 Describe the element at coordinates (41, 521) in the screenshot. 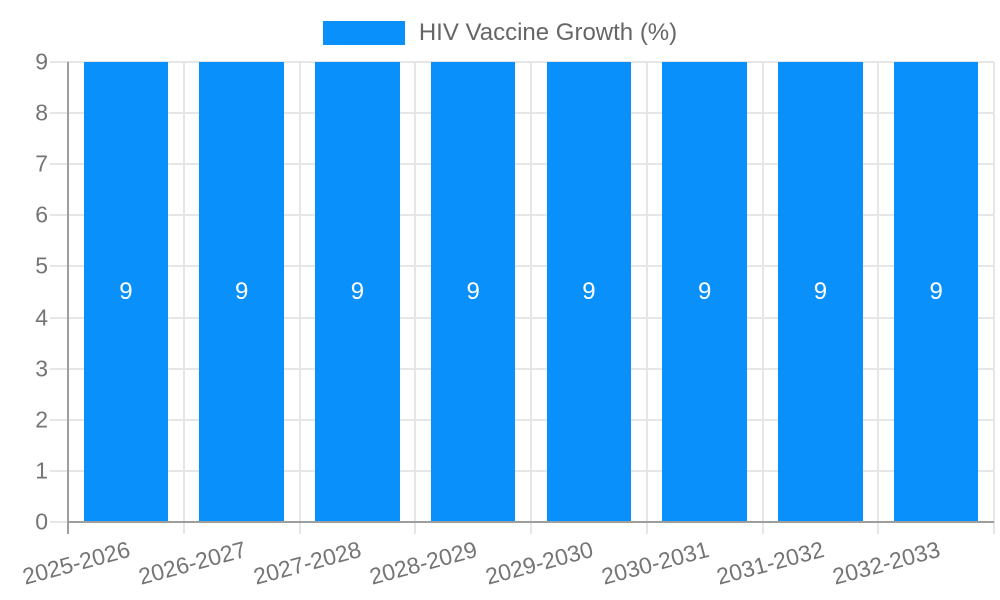

I see `y-tick-label: 0` at that location.